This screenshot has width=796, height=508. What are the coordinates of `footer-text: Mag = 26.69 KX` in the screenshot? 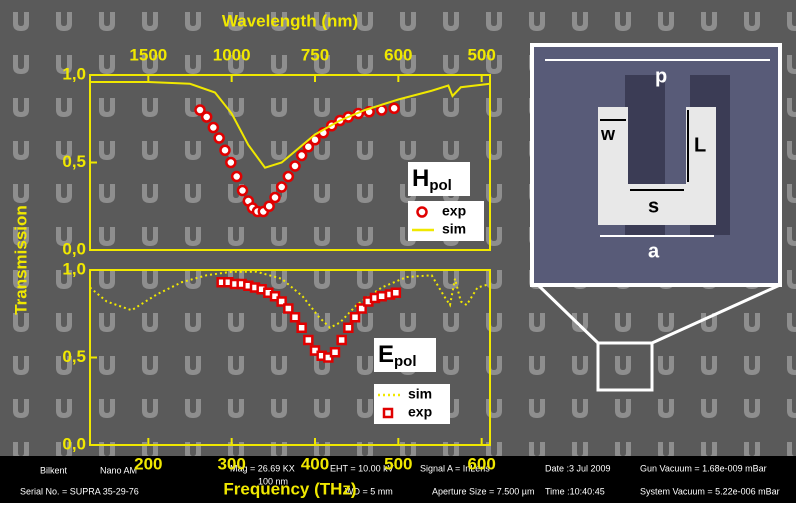 It's located at (262, 468).